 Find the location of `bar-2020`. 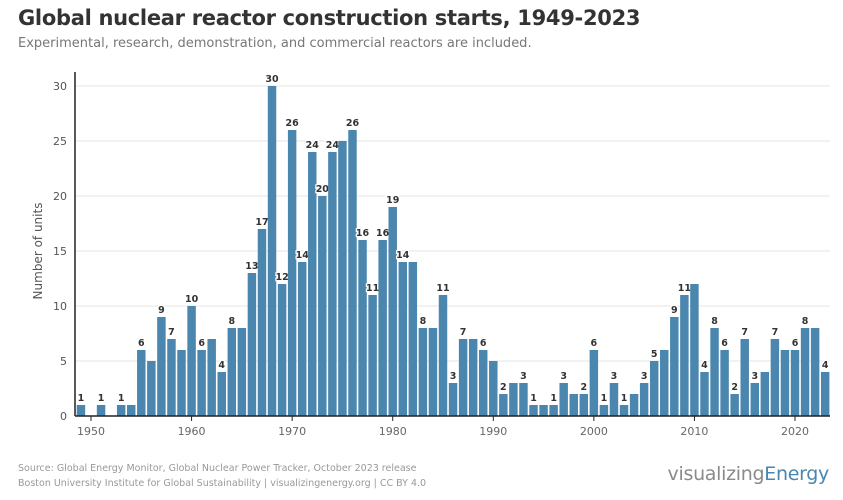

bar-2020 is located at coordinates (795, 383).